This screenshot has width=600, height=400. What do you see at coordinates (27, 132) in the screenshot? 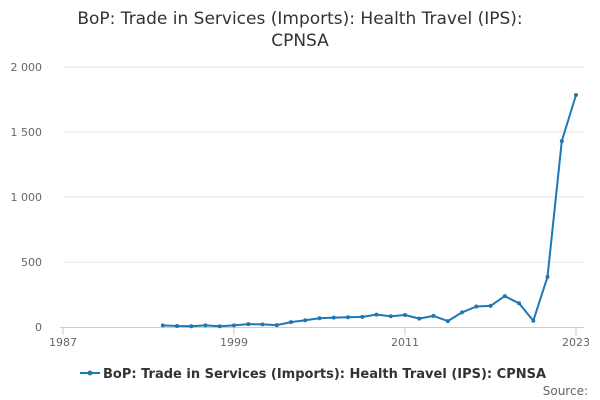
I see `y-tick-label: 1 500` at bounding box center [27, 132].